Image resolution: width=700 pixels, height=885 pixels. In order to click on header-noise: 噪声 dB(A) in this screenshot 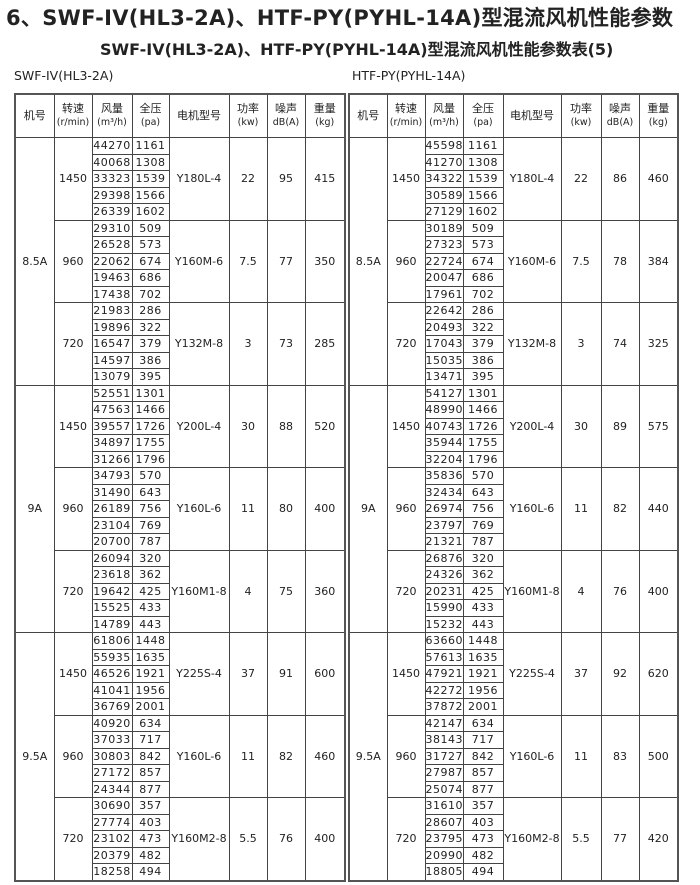, I will do `click(286, 115)`.